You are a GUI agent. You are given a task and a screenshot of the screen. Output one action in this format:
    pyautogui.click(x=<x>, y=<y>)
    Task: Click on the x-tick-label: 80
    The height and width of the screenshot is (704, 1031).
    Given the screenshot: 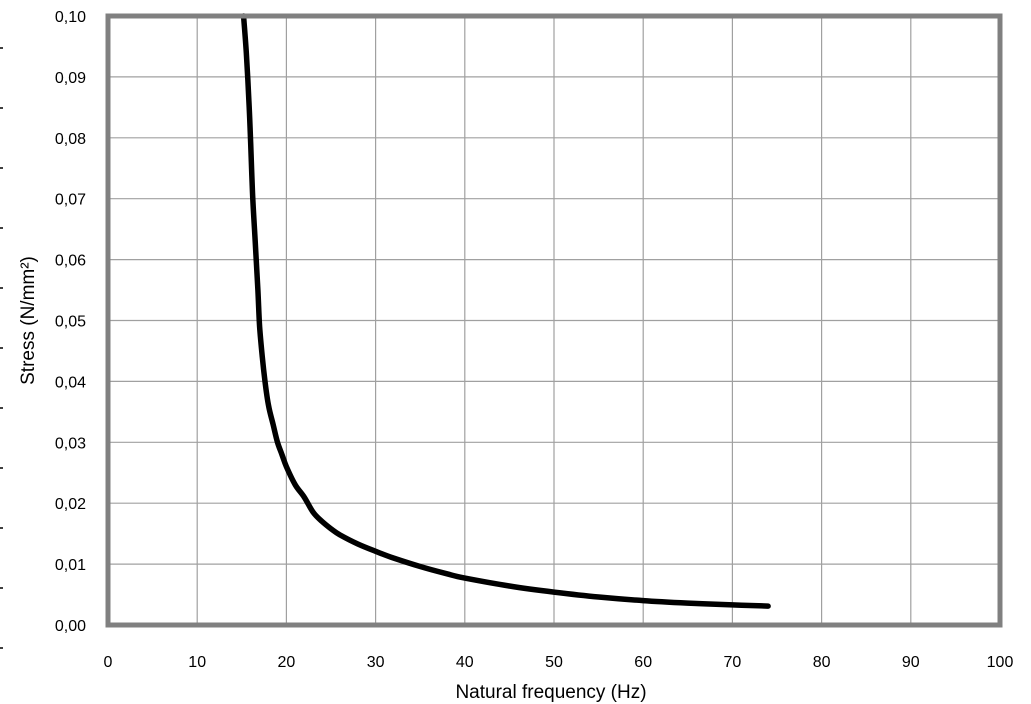 What is the action you would take?
    pyautogui.click(x=822, y=662)
    